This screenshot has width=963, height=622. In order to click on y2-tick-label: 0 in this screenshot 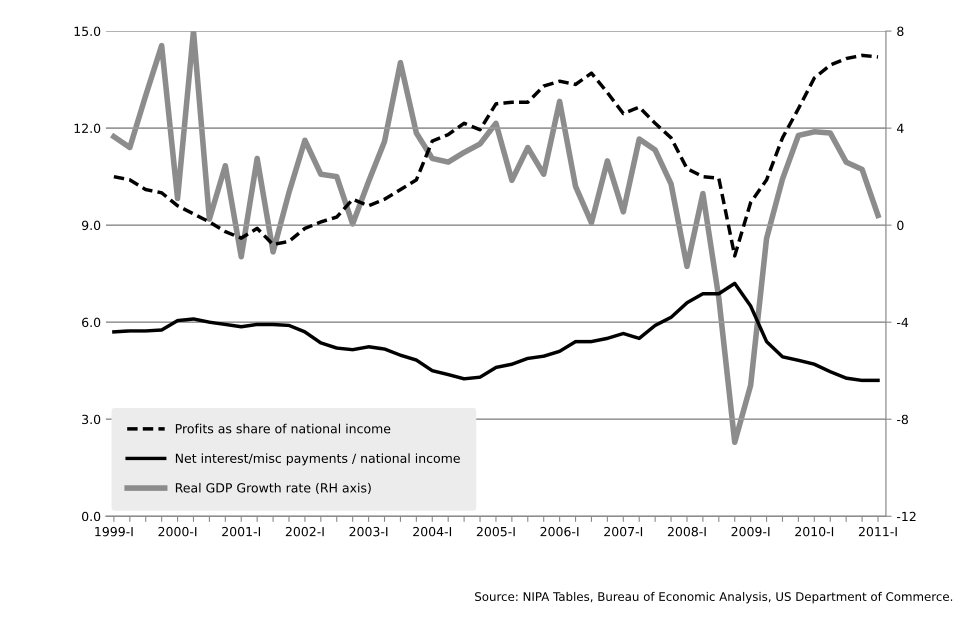, I will do `click(900, 225)`.